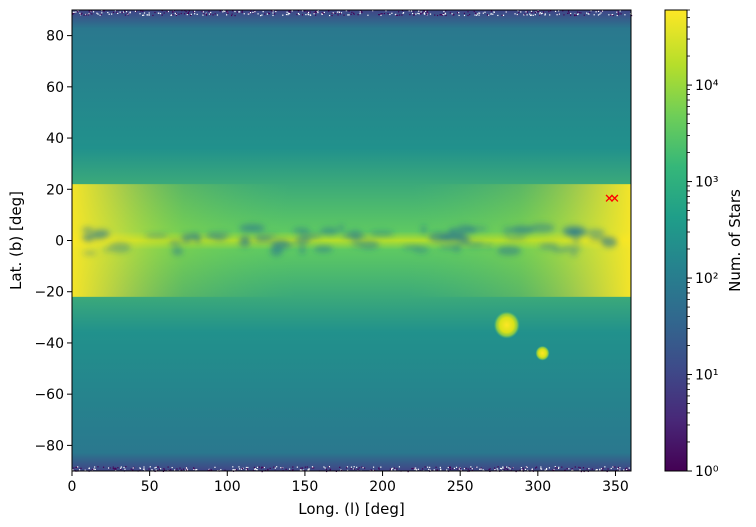  What do you see at coordinates (49, 395) in the screenshot?
I see `y-tick-label: −60` at bounding box center [49, 395].